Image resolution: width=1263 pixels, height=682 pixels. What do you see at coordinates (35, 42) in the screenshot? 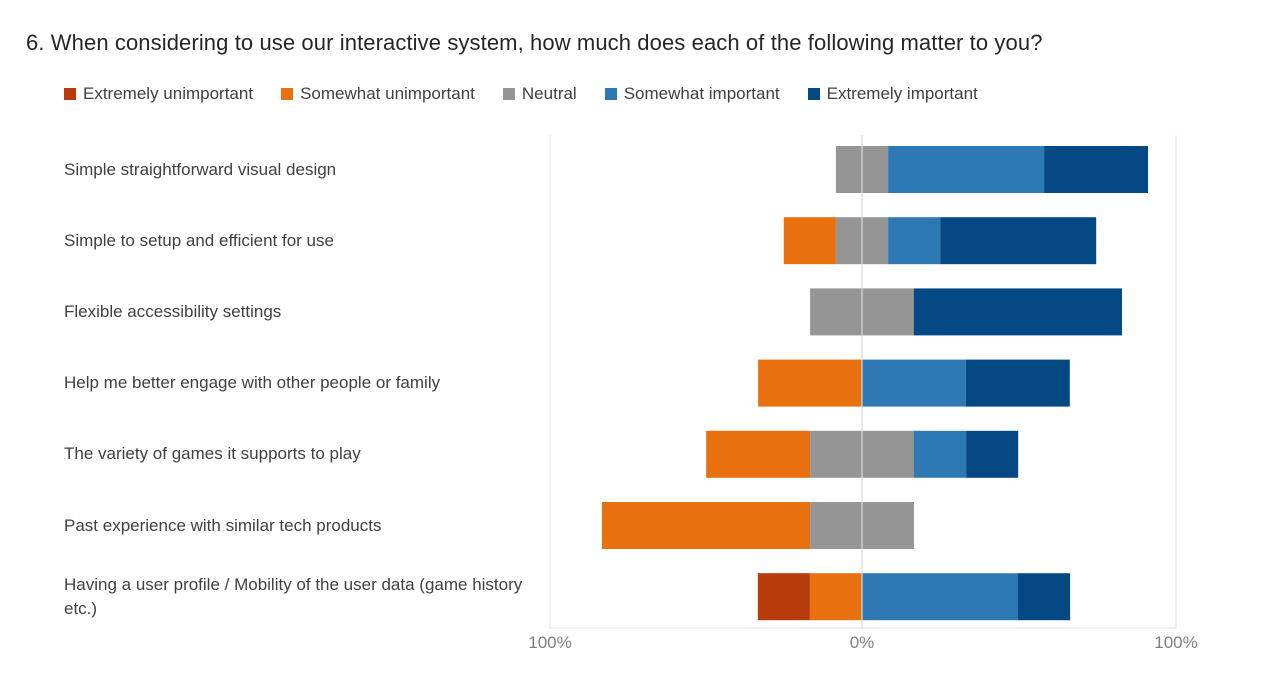
I see `question-number: 6.` at bounding box center [35, 42].